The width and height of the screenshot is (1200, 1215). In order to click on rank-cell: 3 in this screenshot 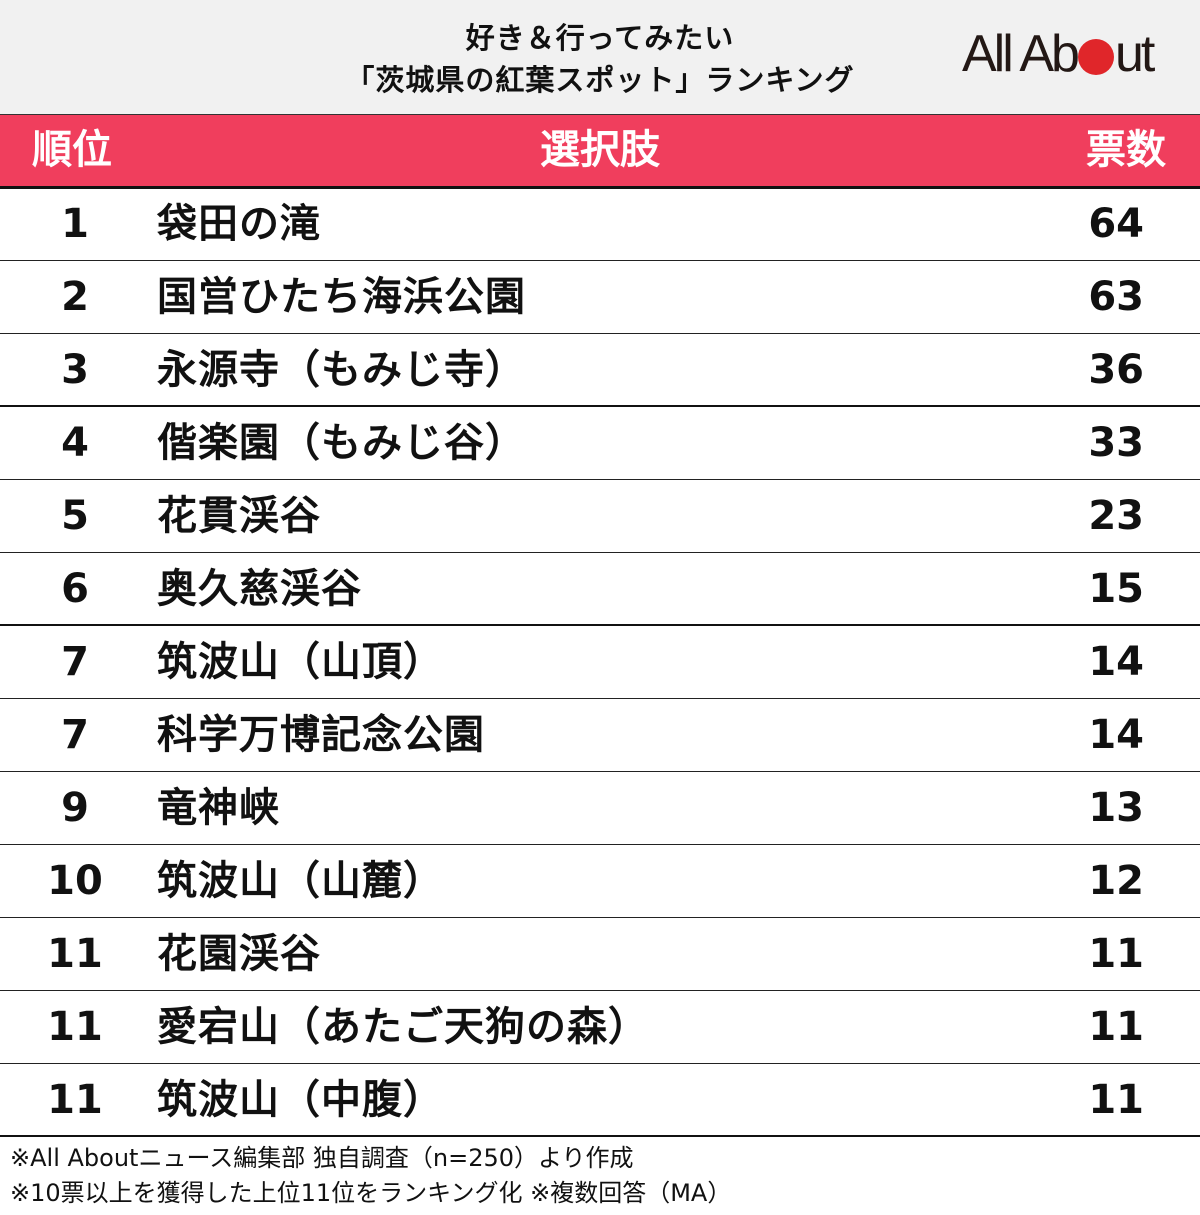, I will do `click(75, 370)`.